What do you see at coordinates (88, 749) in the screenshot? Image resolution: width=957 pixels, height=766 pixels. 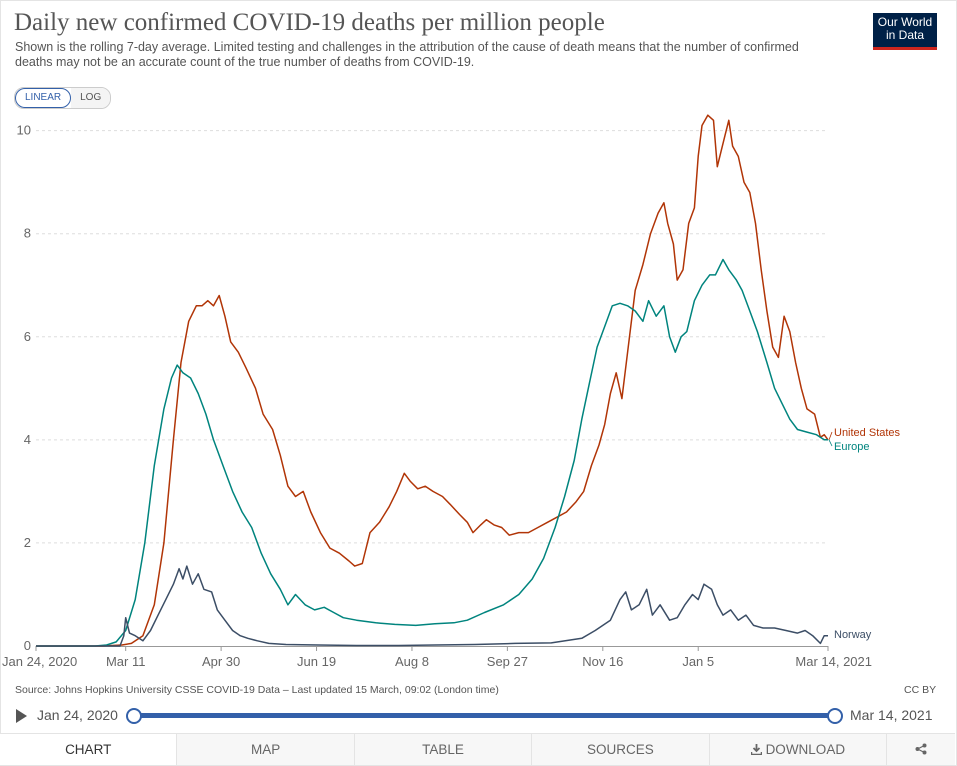 I see `tab-chart: CHART` at bounding box center [88, 749].